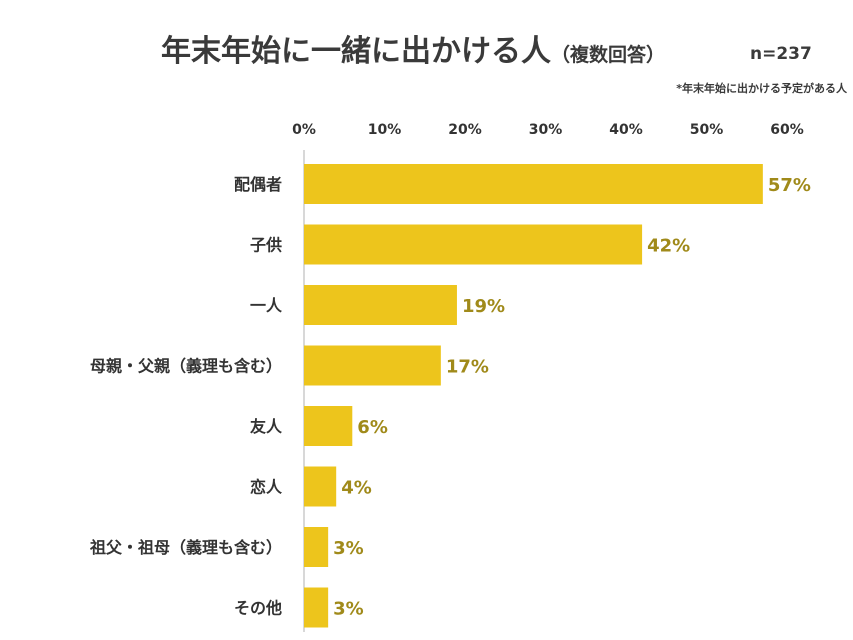 Image resolution: width=853 pixels, height=640 pixels. What do you see at coordinates (356, 488) in the screenshot?
I see `data-label: 4%` at bounding box center [356, 488].